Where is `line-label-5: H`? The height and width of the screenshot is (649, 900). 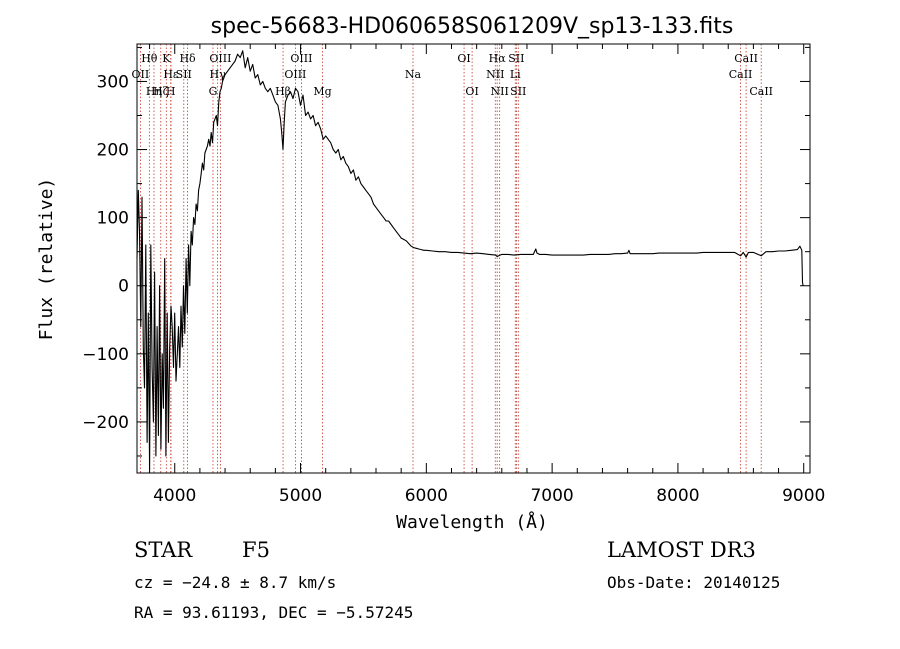
line-label-5: H is located at coordinates (171, 91).